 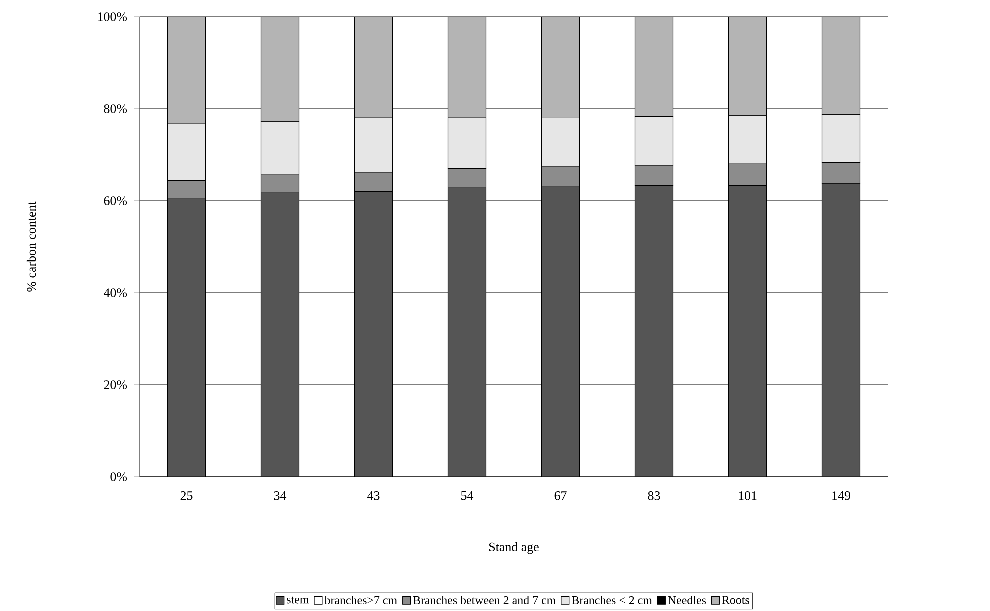 What do you see at coordinates (612, 600) in the screenshot?
I see `legend-label: Branches < 2 cm` at bounding box center [612, 600].